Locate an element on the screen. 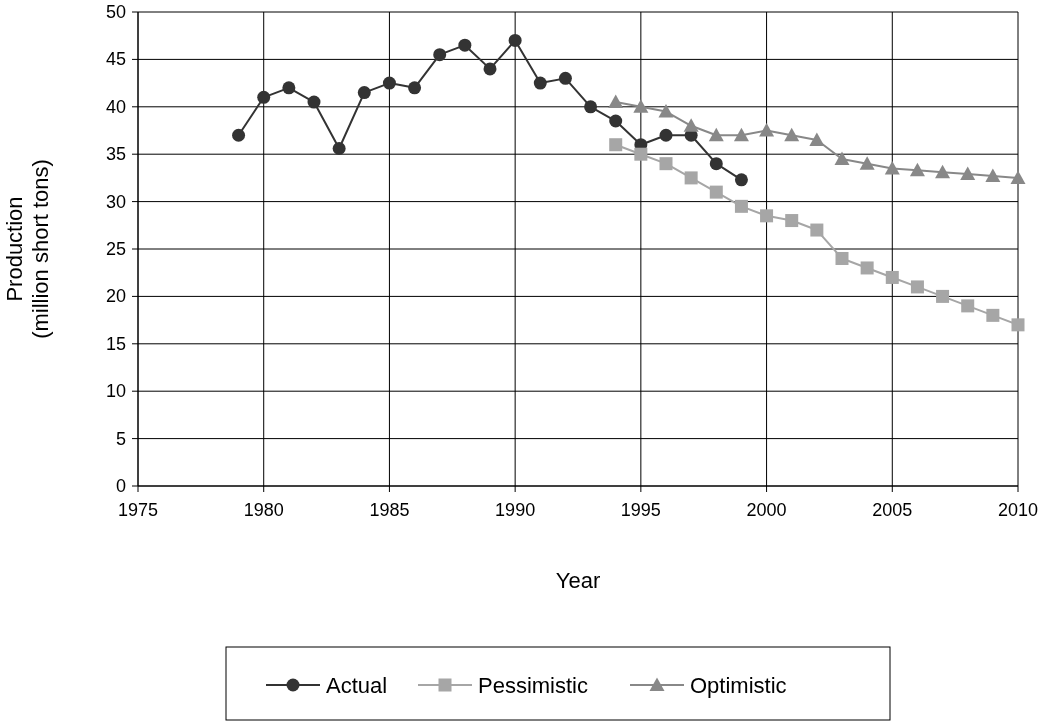 This screenshot has height=723, width=1050. y-tick-label: 0 is located at coordinates (120, 486).